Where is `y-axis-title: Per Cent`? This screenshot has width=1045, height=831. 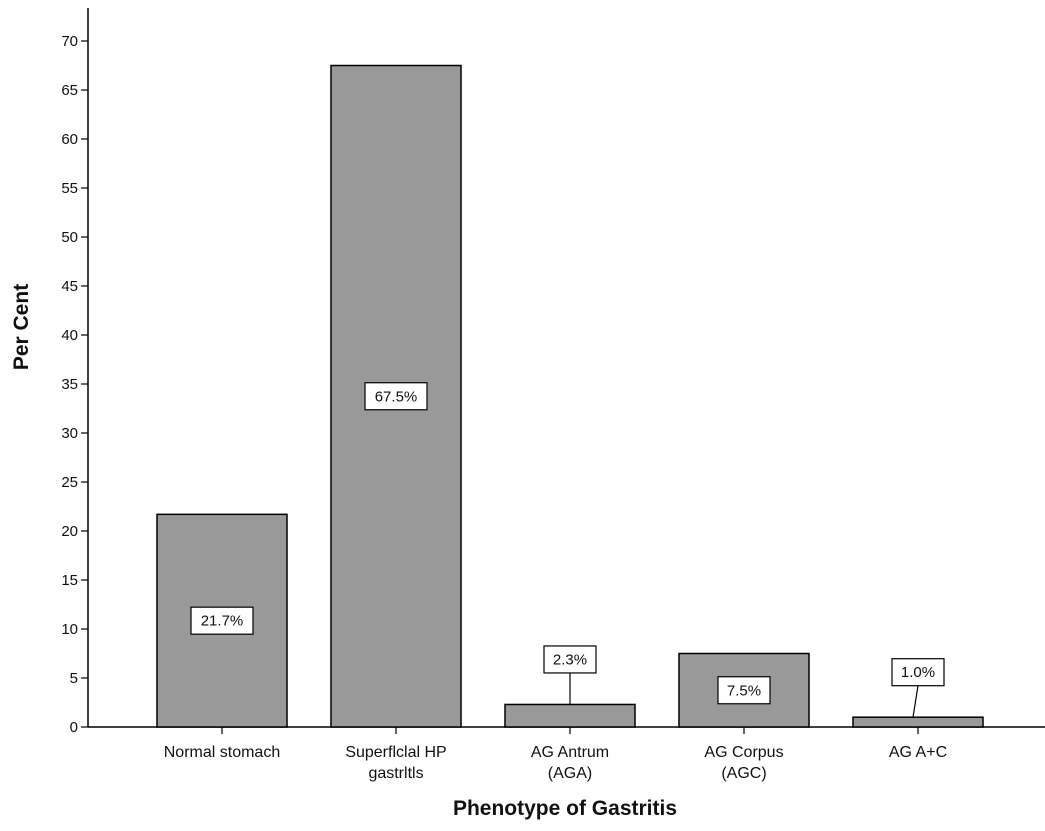
y-axis-title: Per Cent is located at coordinates (21, 327).